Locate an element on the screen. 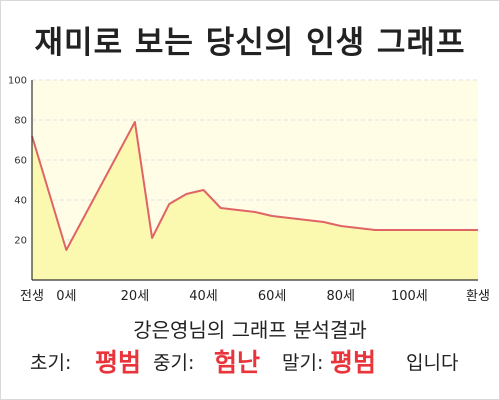 Image resolution: width=500 pixels, height=400 pixels. y-tick-20: 20 is located at coordinates (20, 241).